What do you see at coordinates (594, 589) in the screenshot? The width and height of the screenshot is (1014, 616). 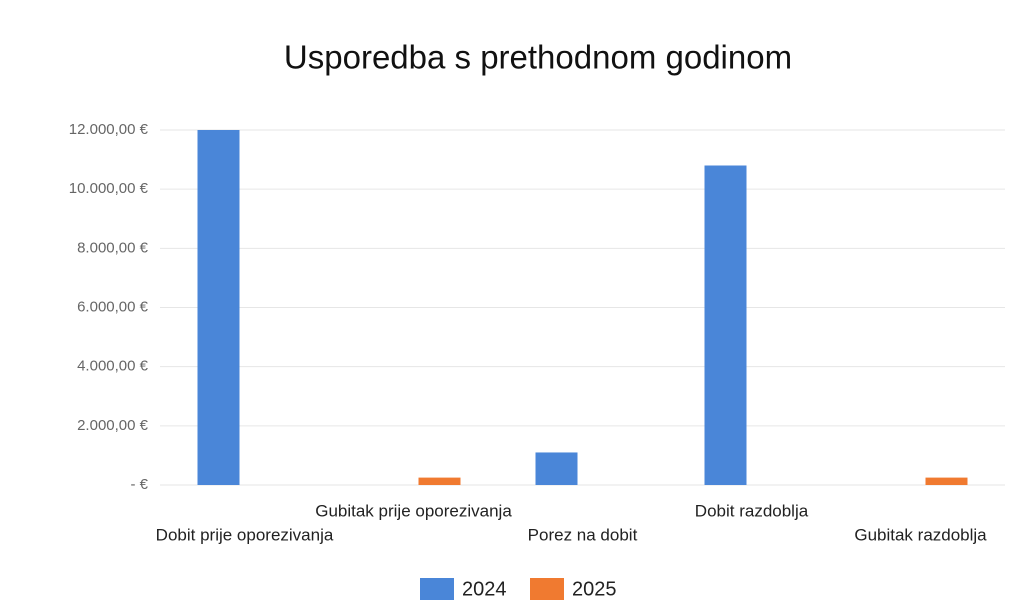 I see `legend-label: 2025` at bounding box center [594, 589].